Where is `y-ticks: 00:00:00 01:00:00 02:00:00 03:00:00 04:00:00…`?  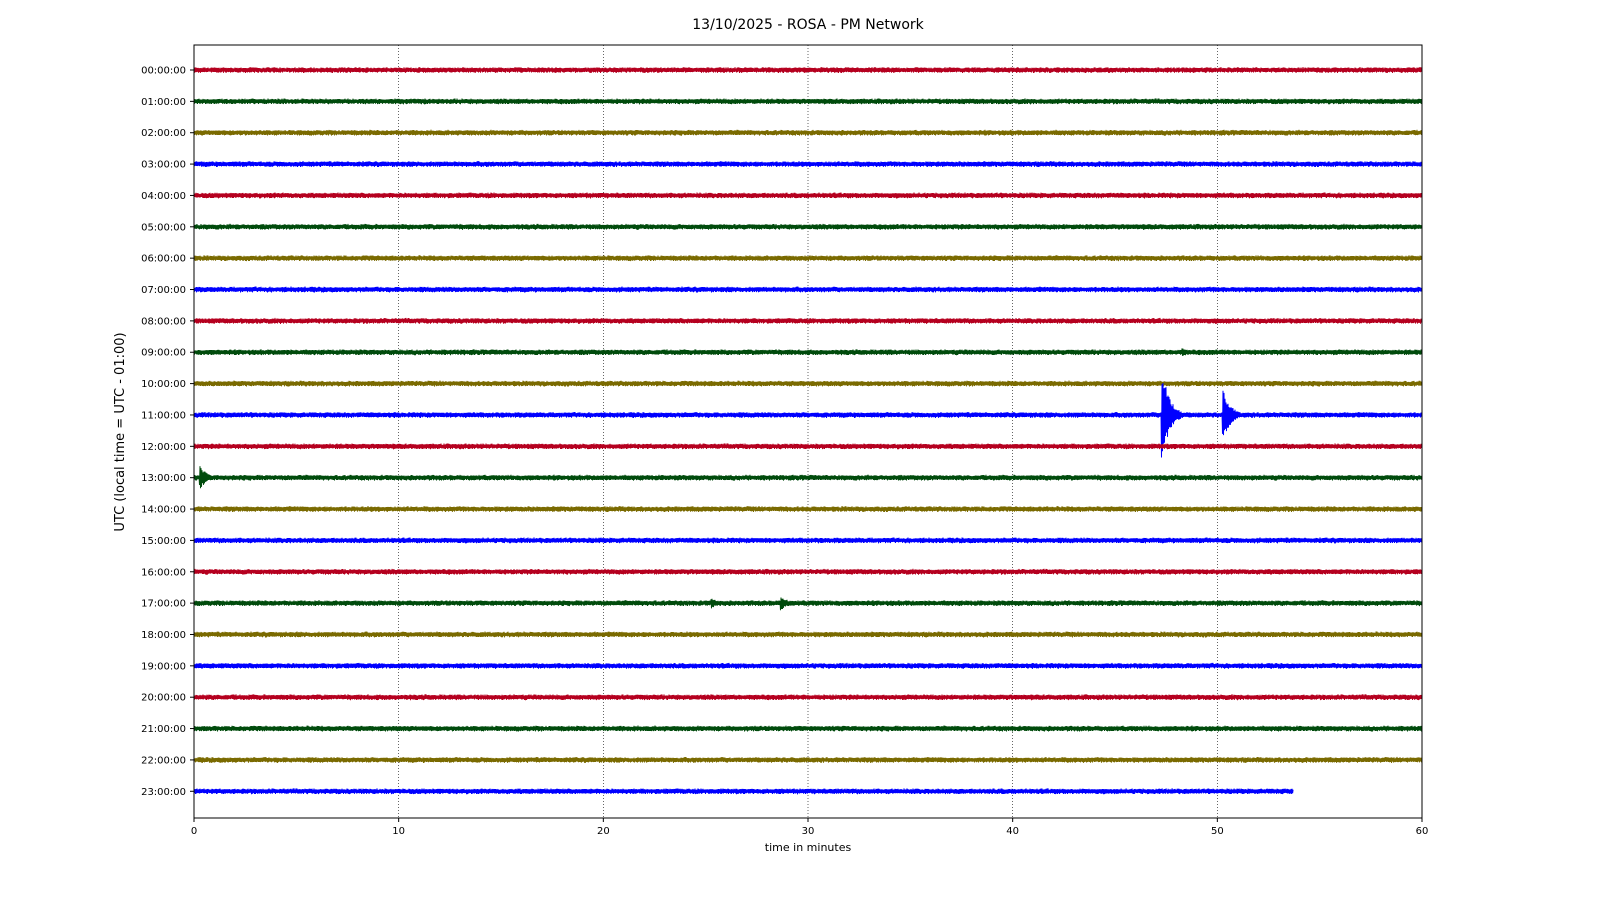 y-ticks: 00:00:00 01:00:00 02:00:00 03:00:00 04:00:00… is located at coordinates (167, 432).